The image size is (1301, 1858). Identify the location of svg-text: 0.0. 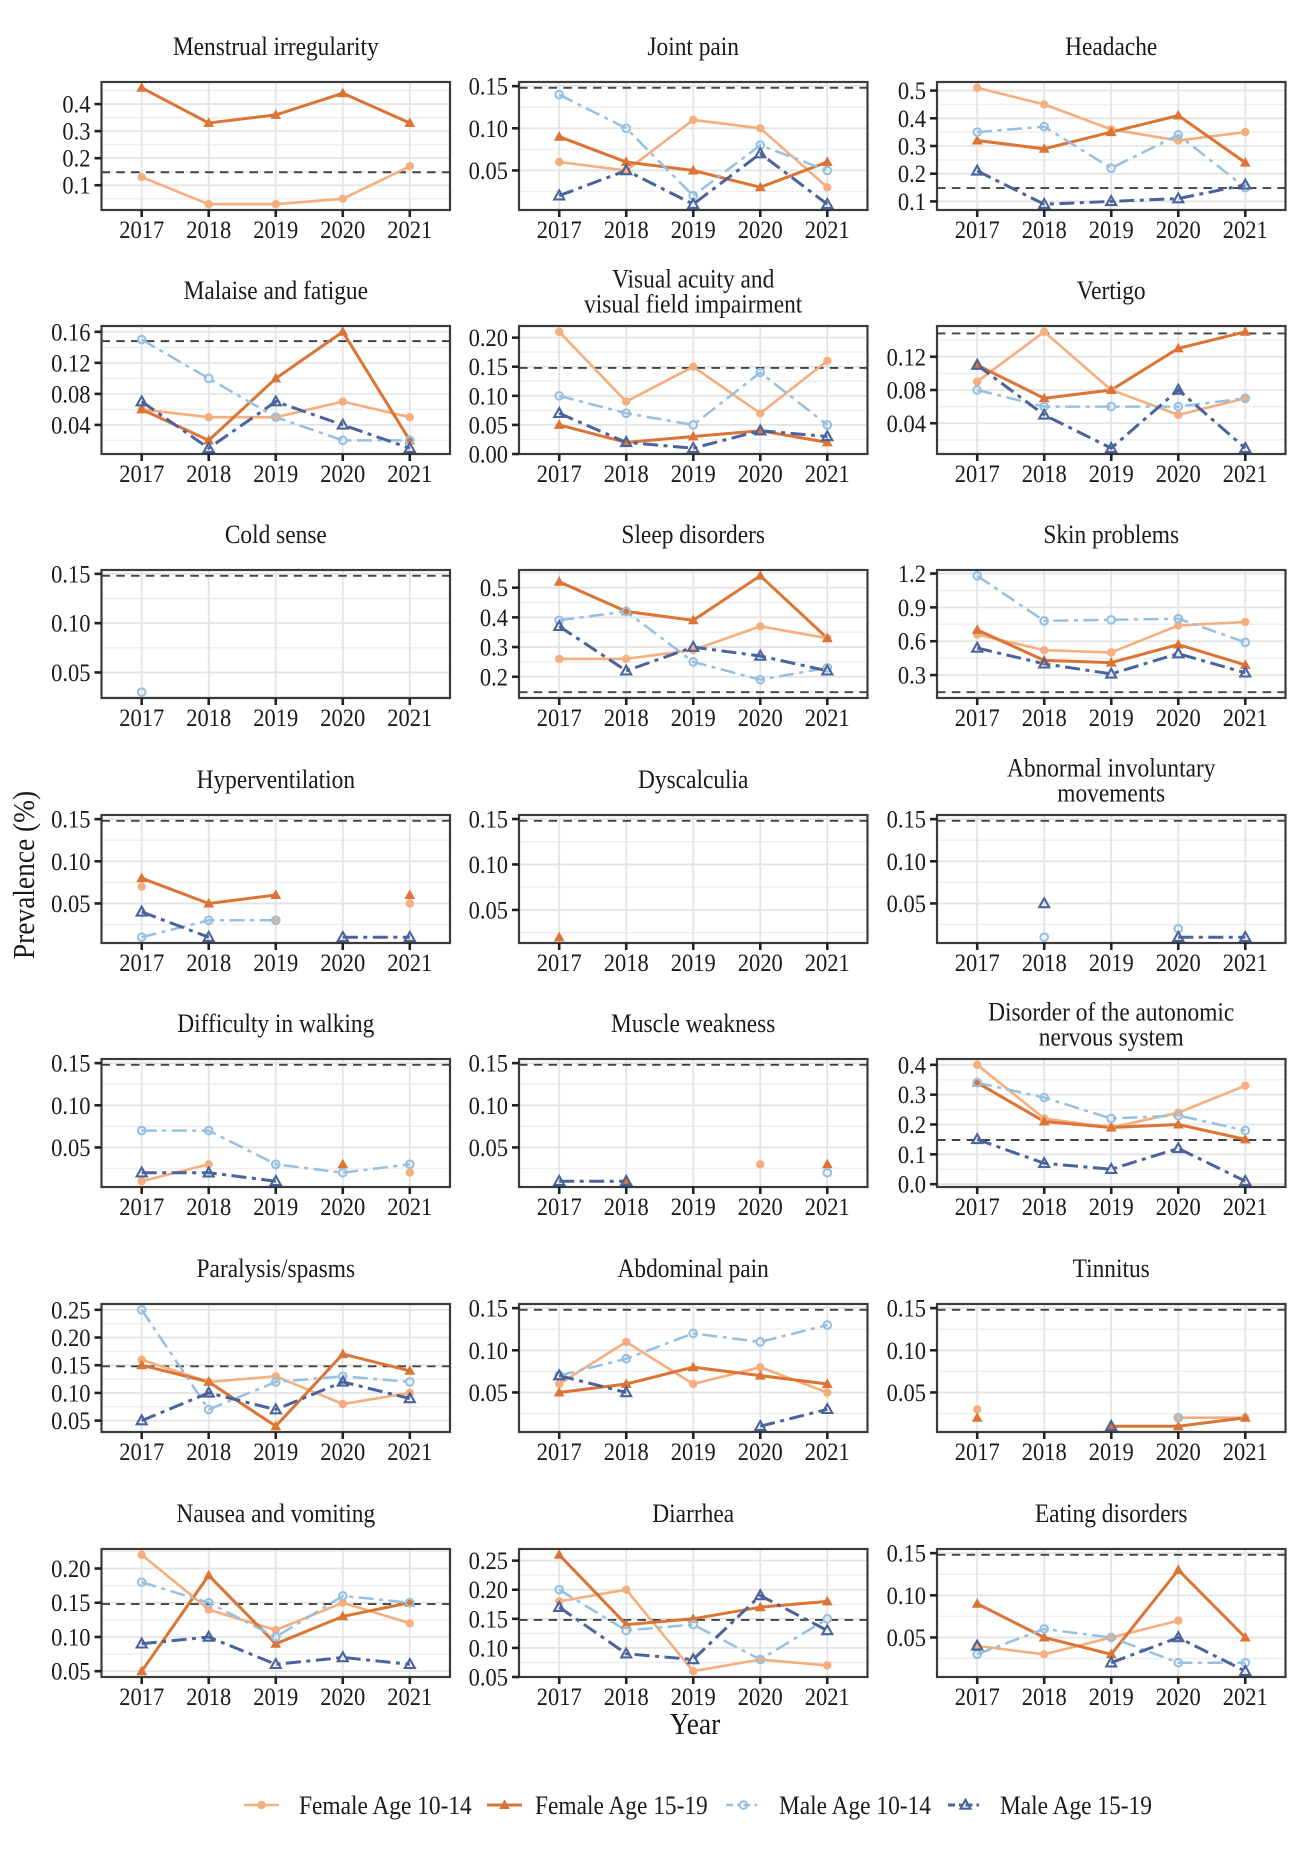
(912, 1185).